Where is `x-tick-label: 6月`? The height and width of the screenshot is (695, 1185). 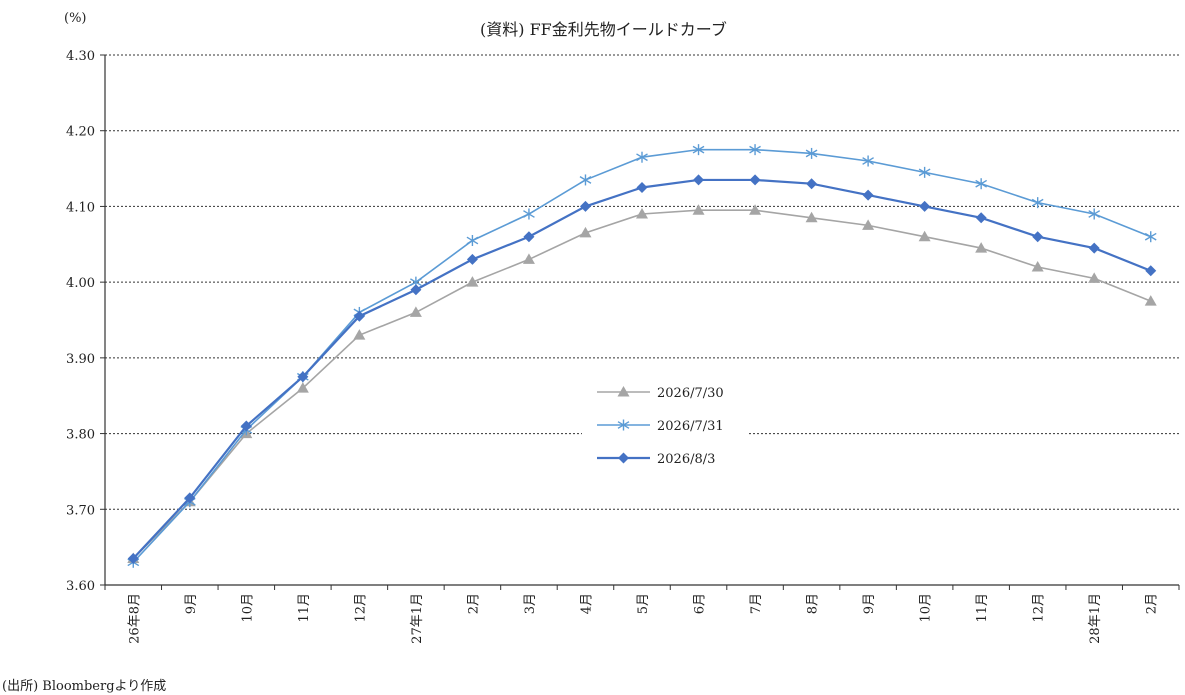 x-tick-label: 6月 is located at coordinates (700, 603).